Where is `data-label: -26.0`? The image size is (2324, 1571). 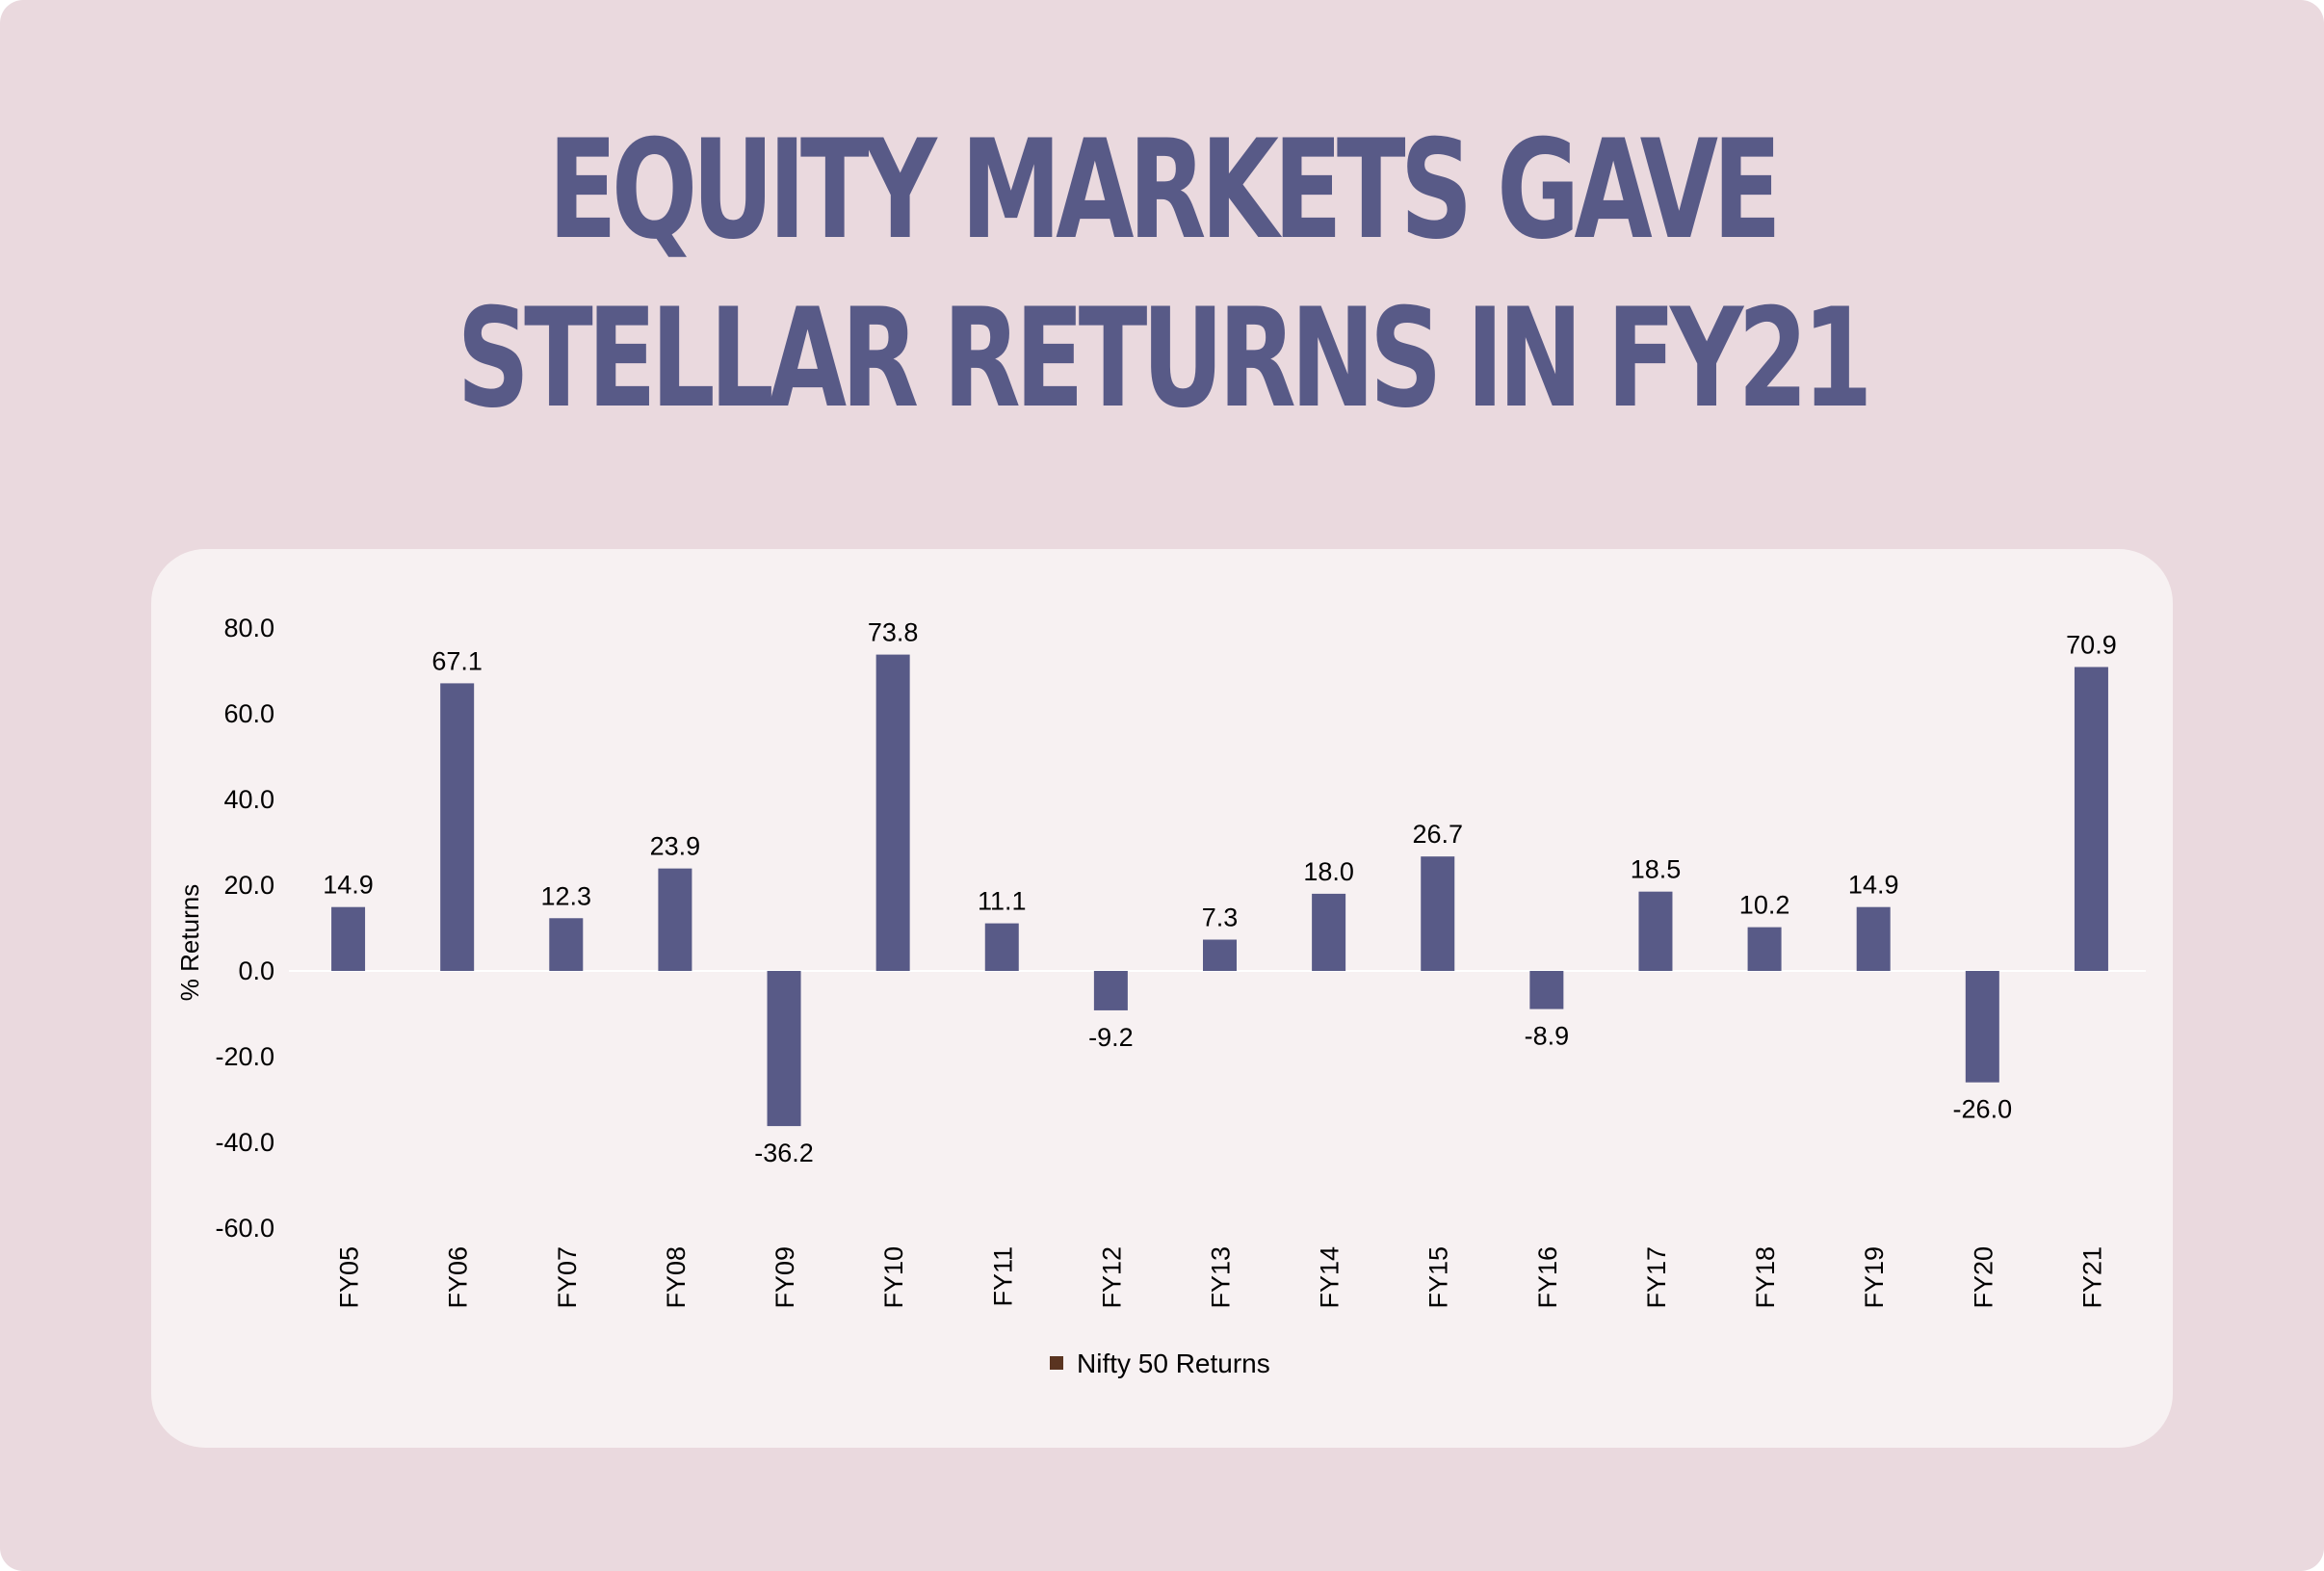 data-label: -26.0 is located at coordinates (1983, 1109).